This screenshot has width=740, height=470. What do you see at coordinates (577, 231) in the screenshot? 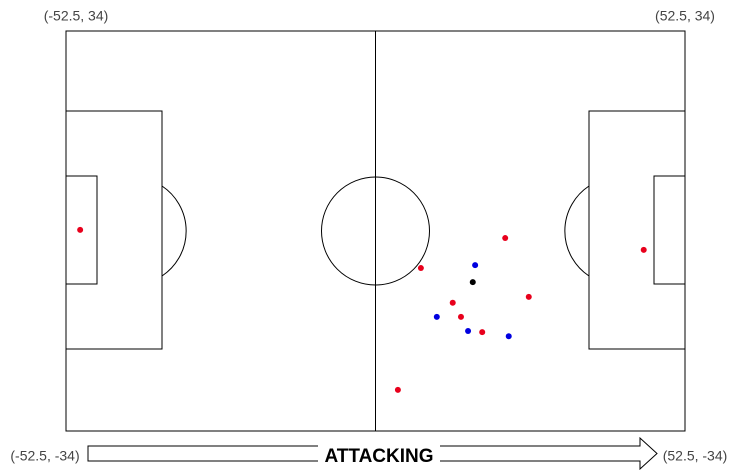
I see `penalty-arc-right` at bounding box center [577, 231].